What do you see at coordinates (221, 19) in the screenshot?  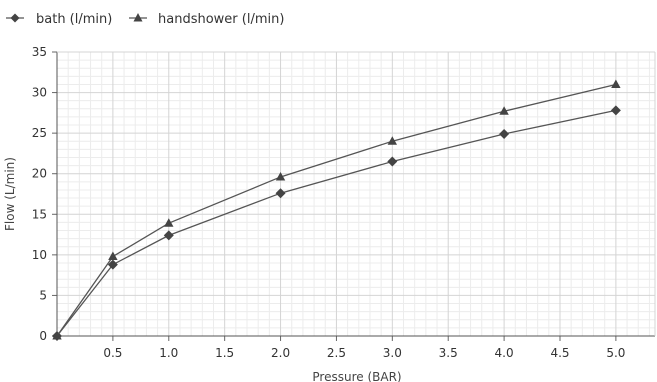 I see `legend-label-handshower: handshower (l/min)` at bounding box center [221, 19].